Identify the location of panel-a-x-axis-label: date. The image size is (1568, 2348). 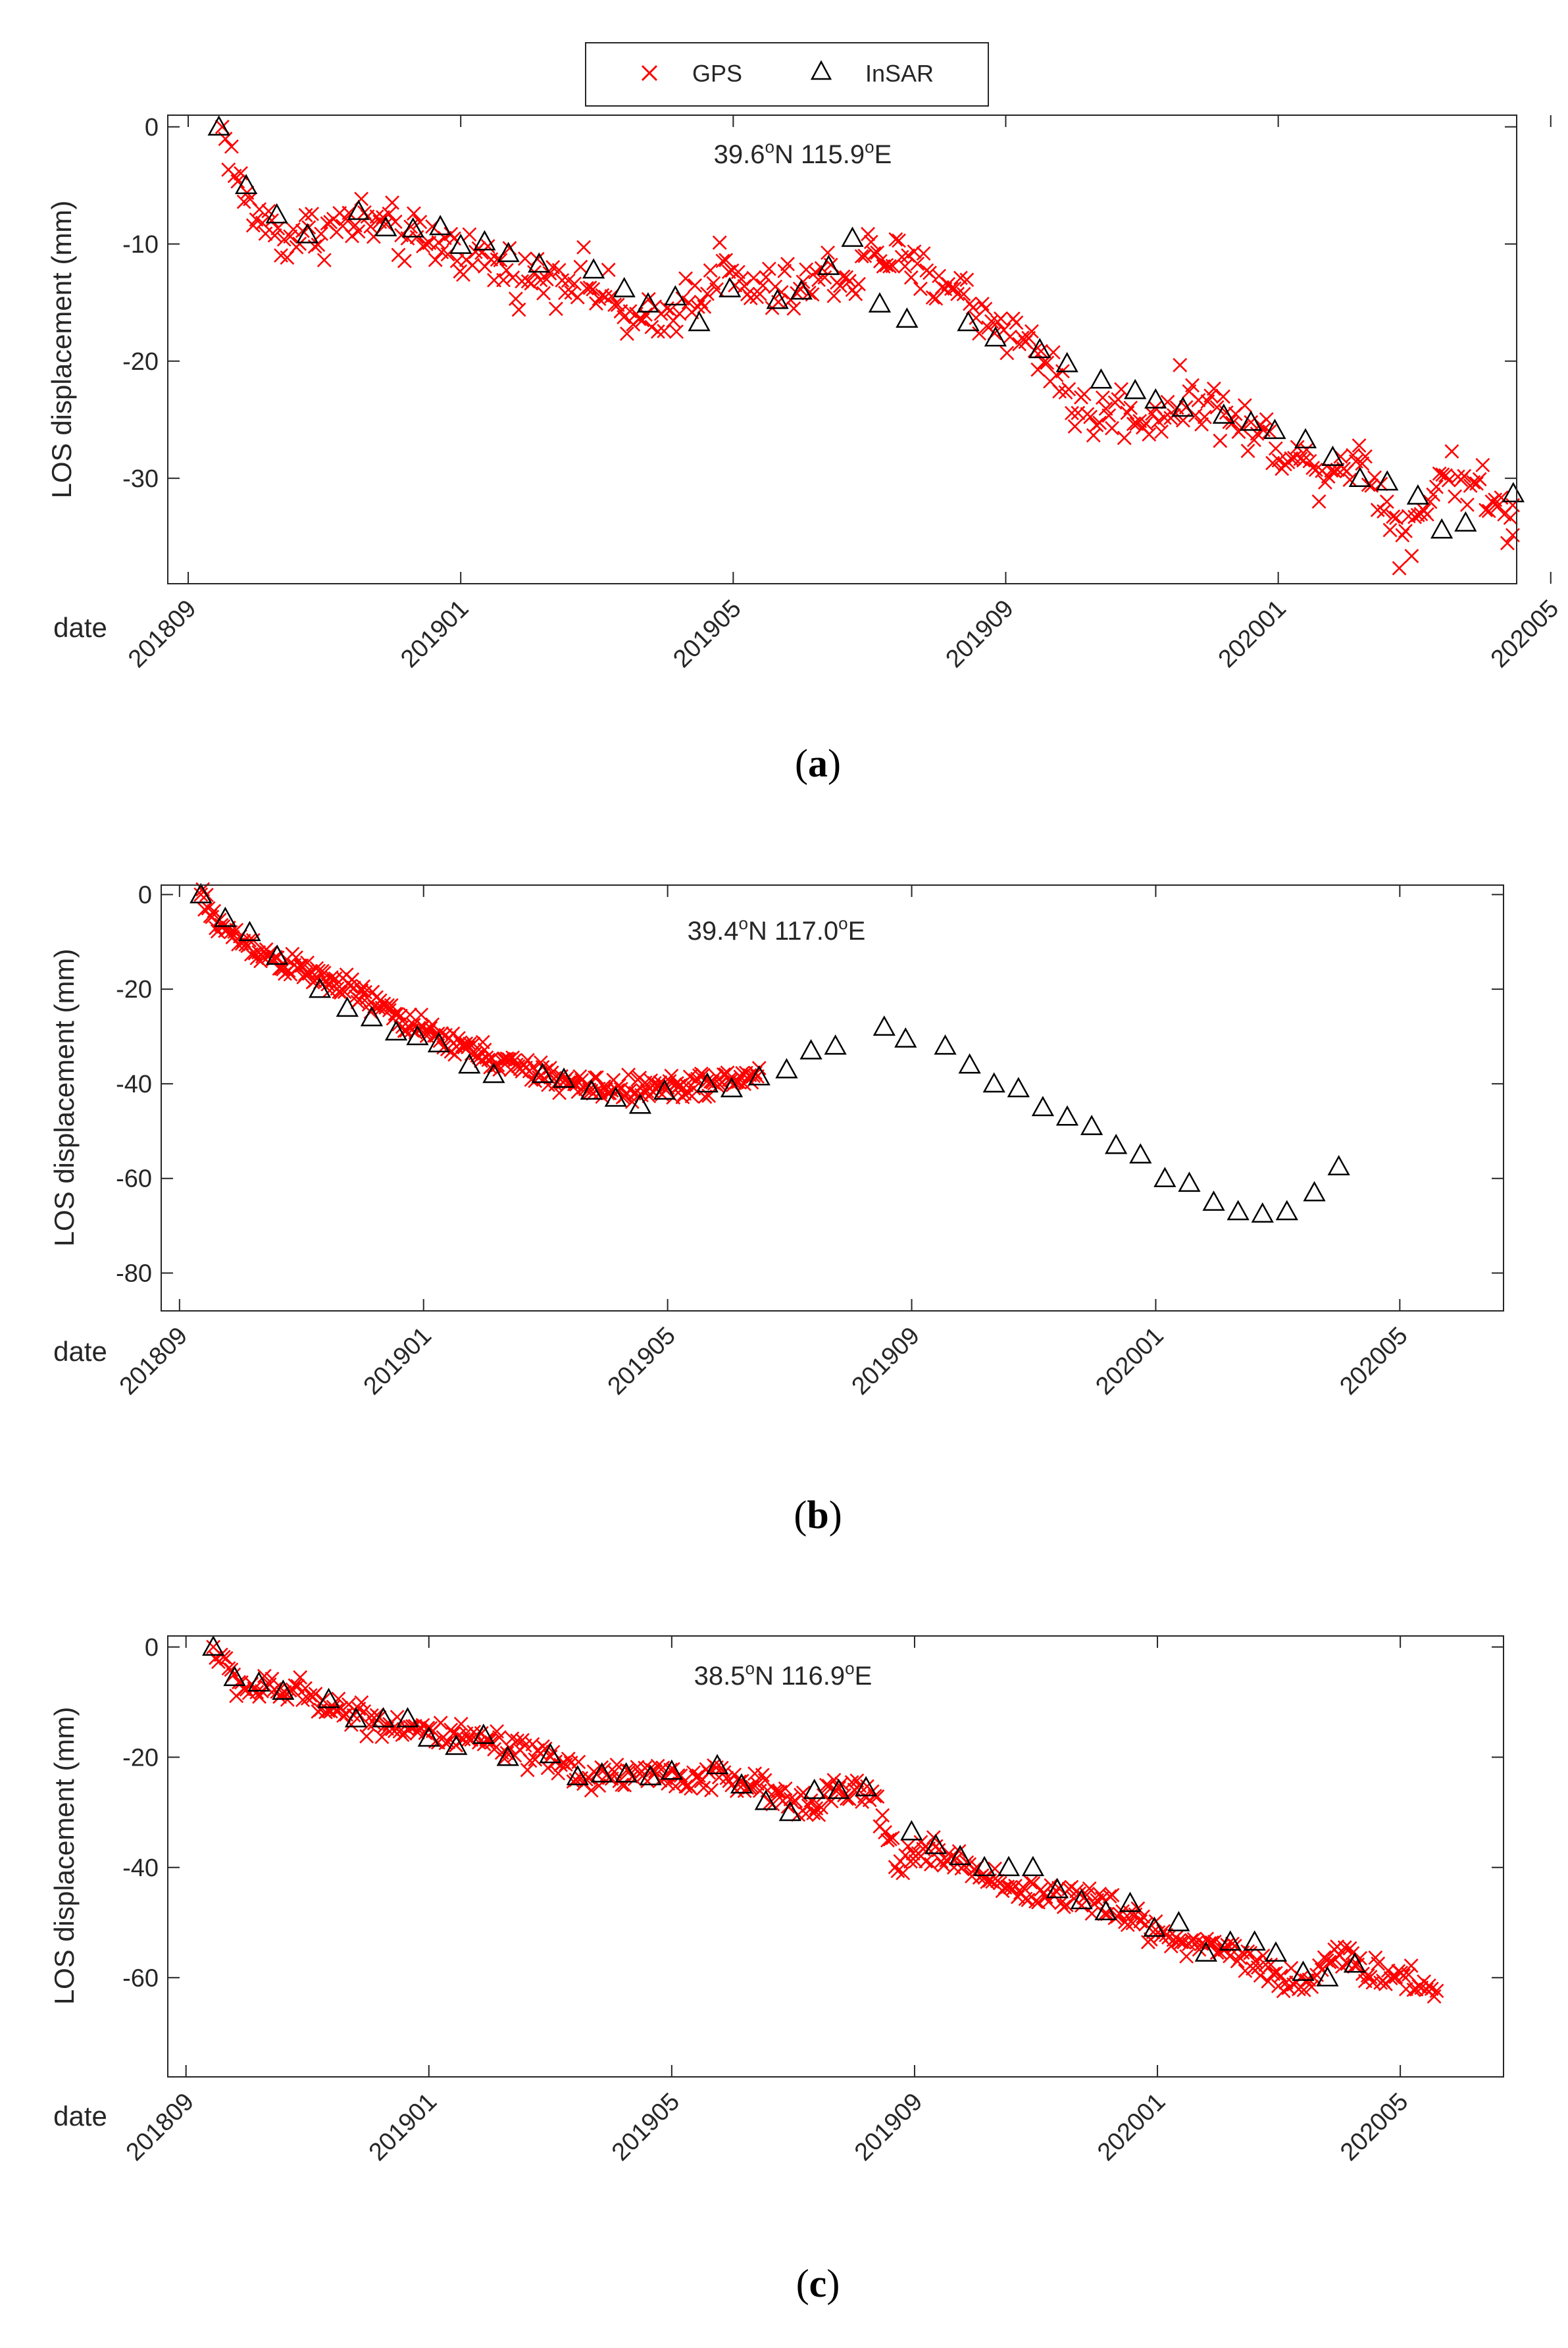
(80, 627).